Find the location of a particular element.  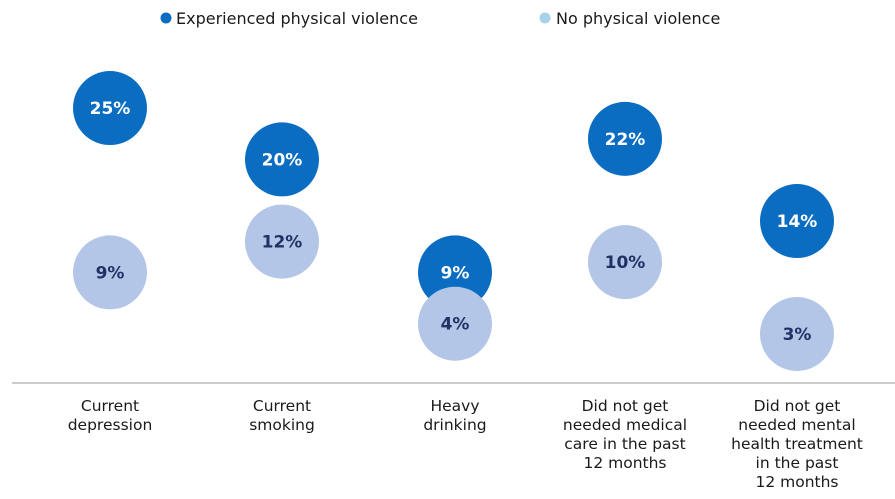

bubble-label-experienced-4: 14% is located at coordinates (797, 222).